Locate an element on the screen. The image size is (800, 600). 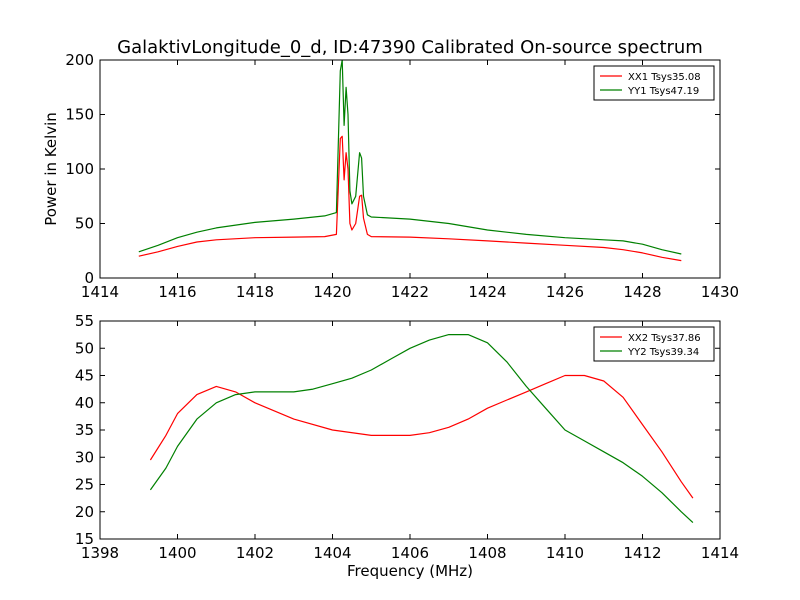
y-tick-label: 200 is located at coordinates (79, 60).